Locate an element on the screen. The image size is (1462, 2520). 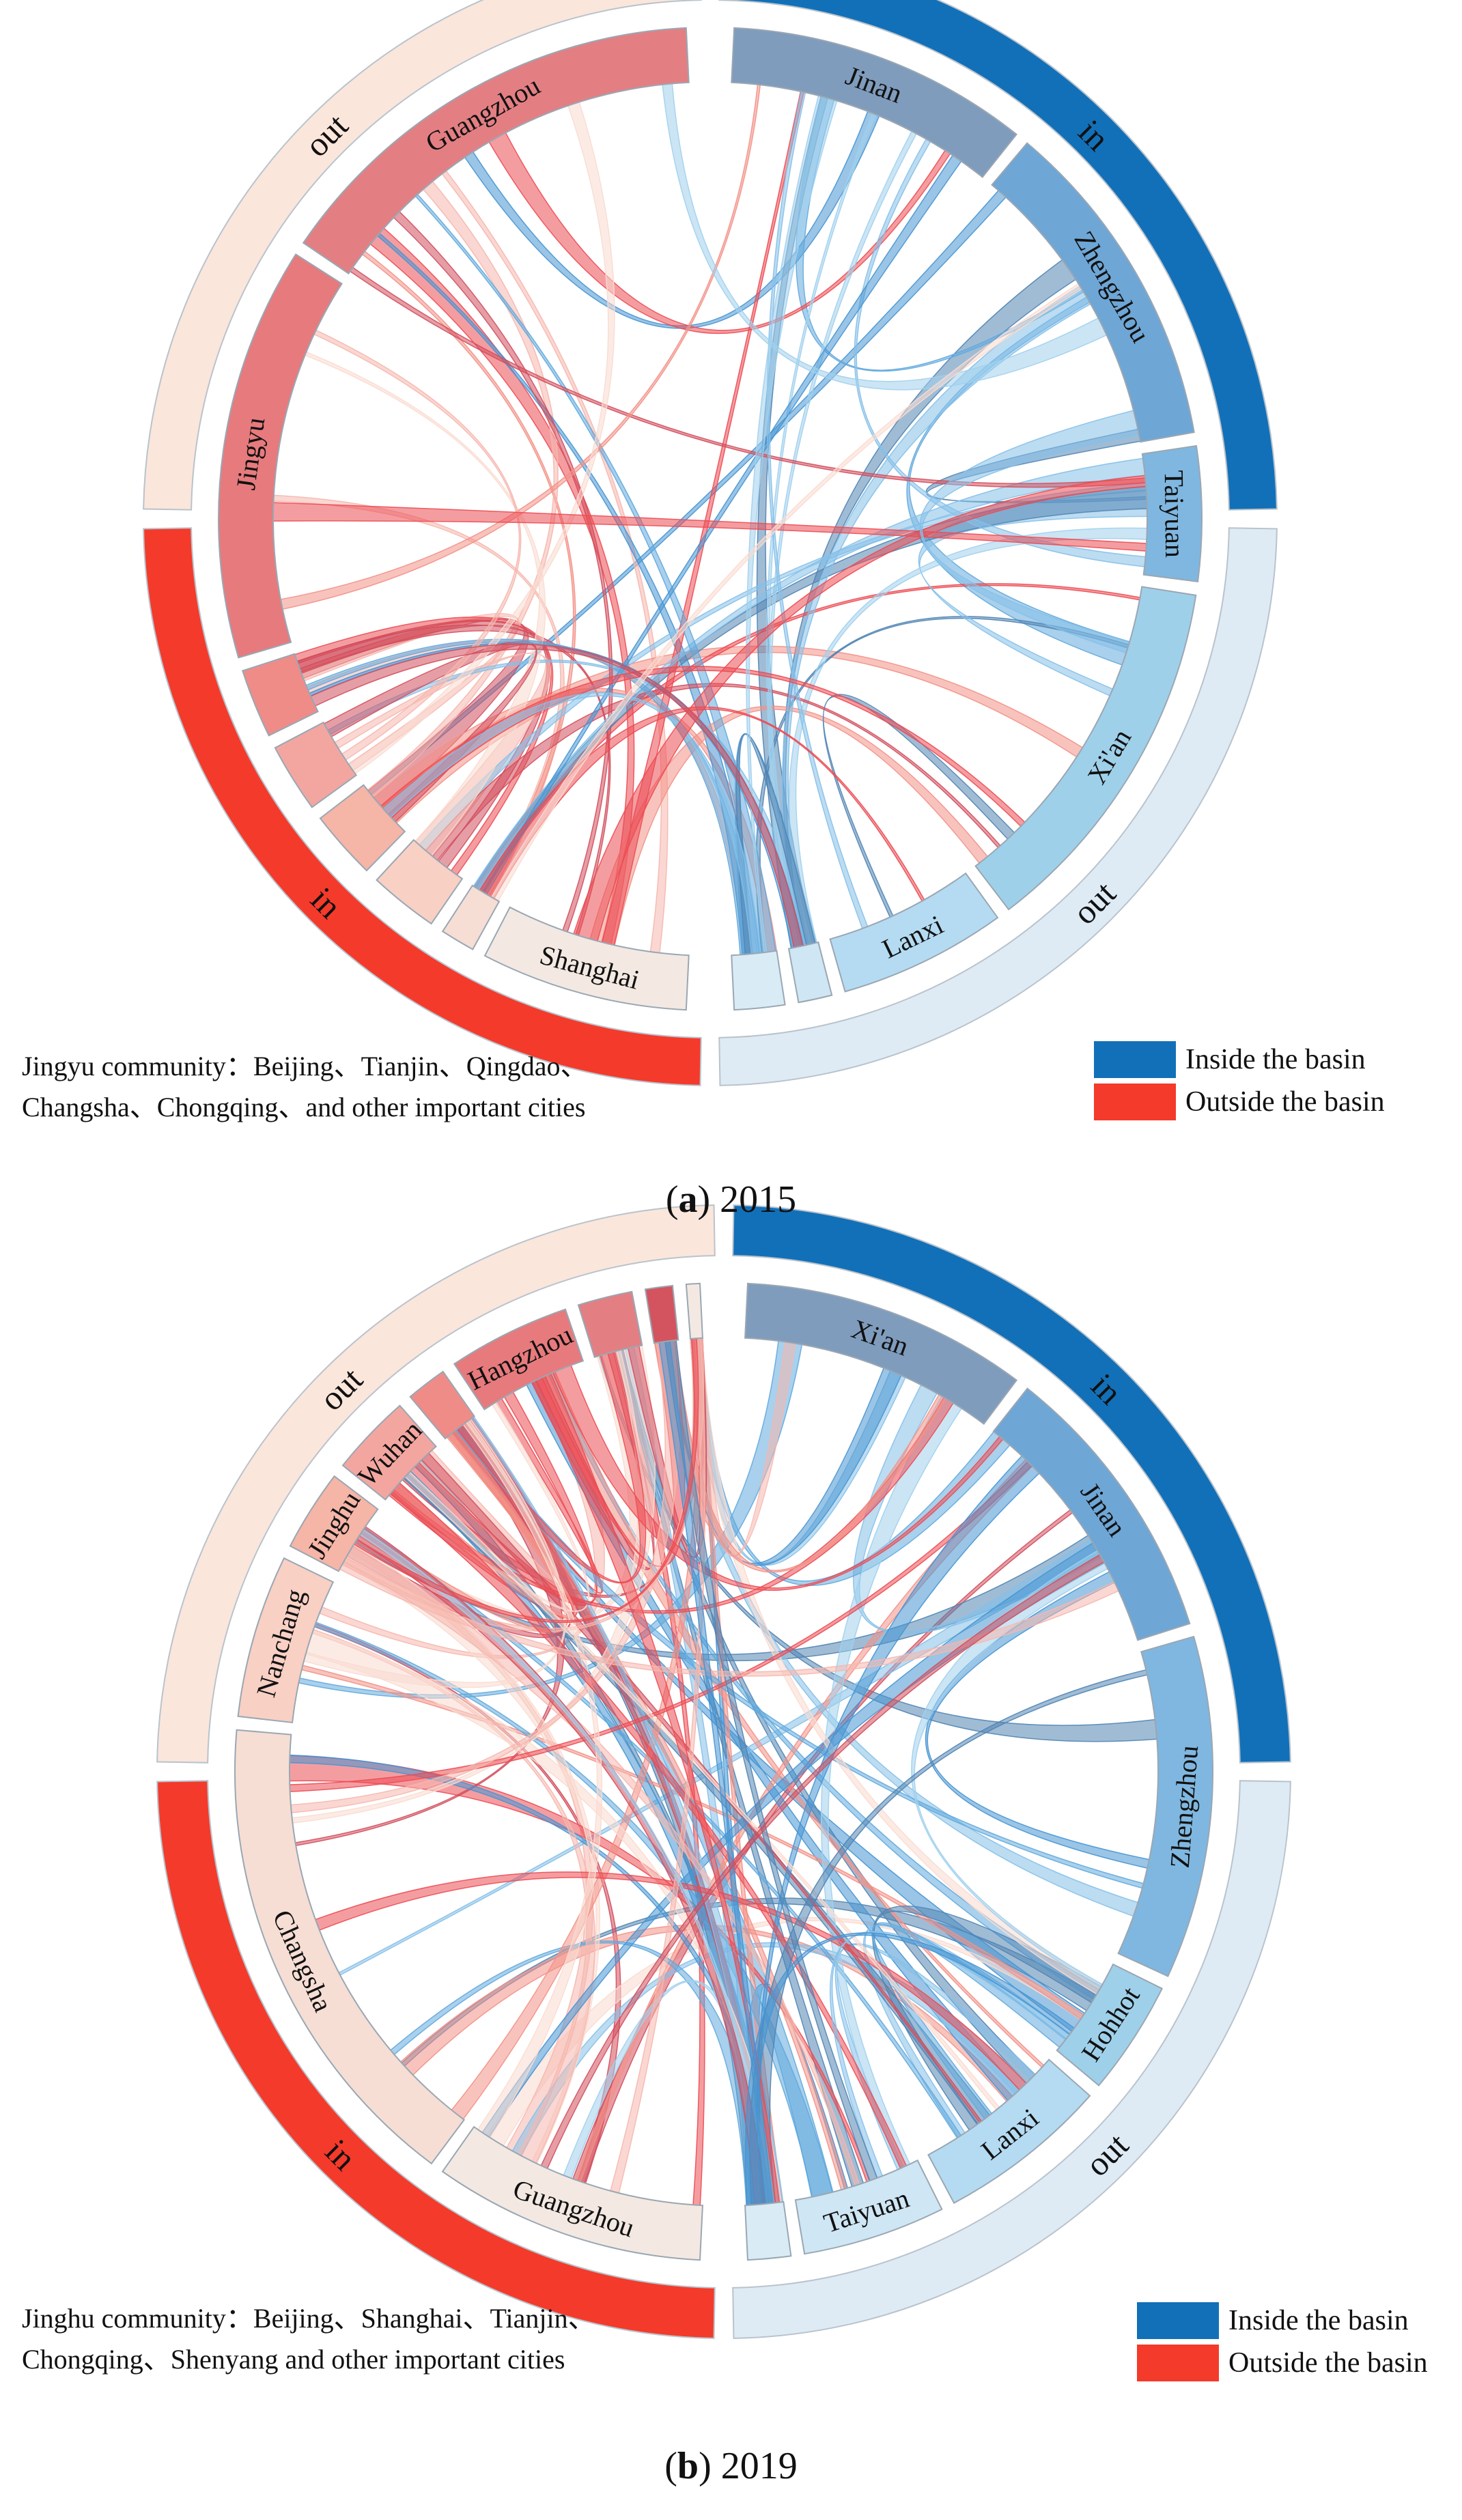
caption-a: (a) 2015 is located at coordinates (731, 1199).